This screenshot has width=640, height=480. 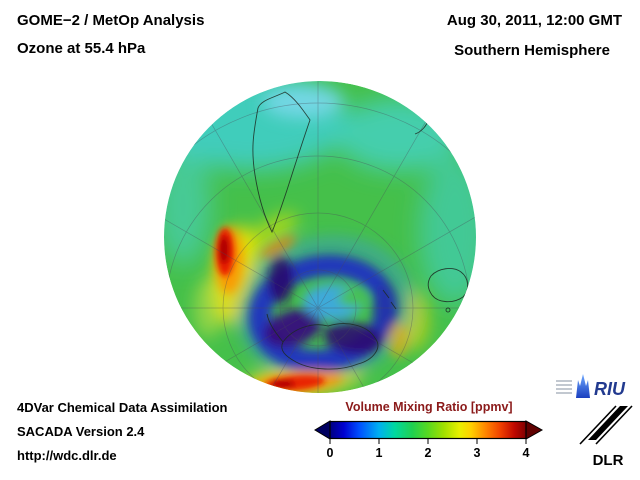 I want to click on dlr-logo: DLR, so click(x=607, y=438).